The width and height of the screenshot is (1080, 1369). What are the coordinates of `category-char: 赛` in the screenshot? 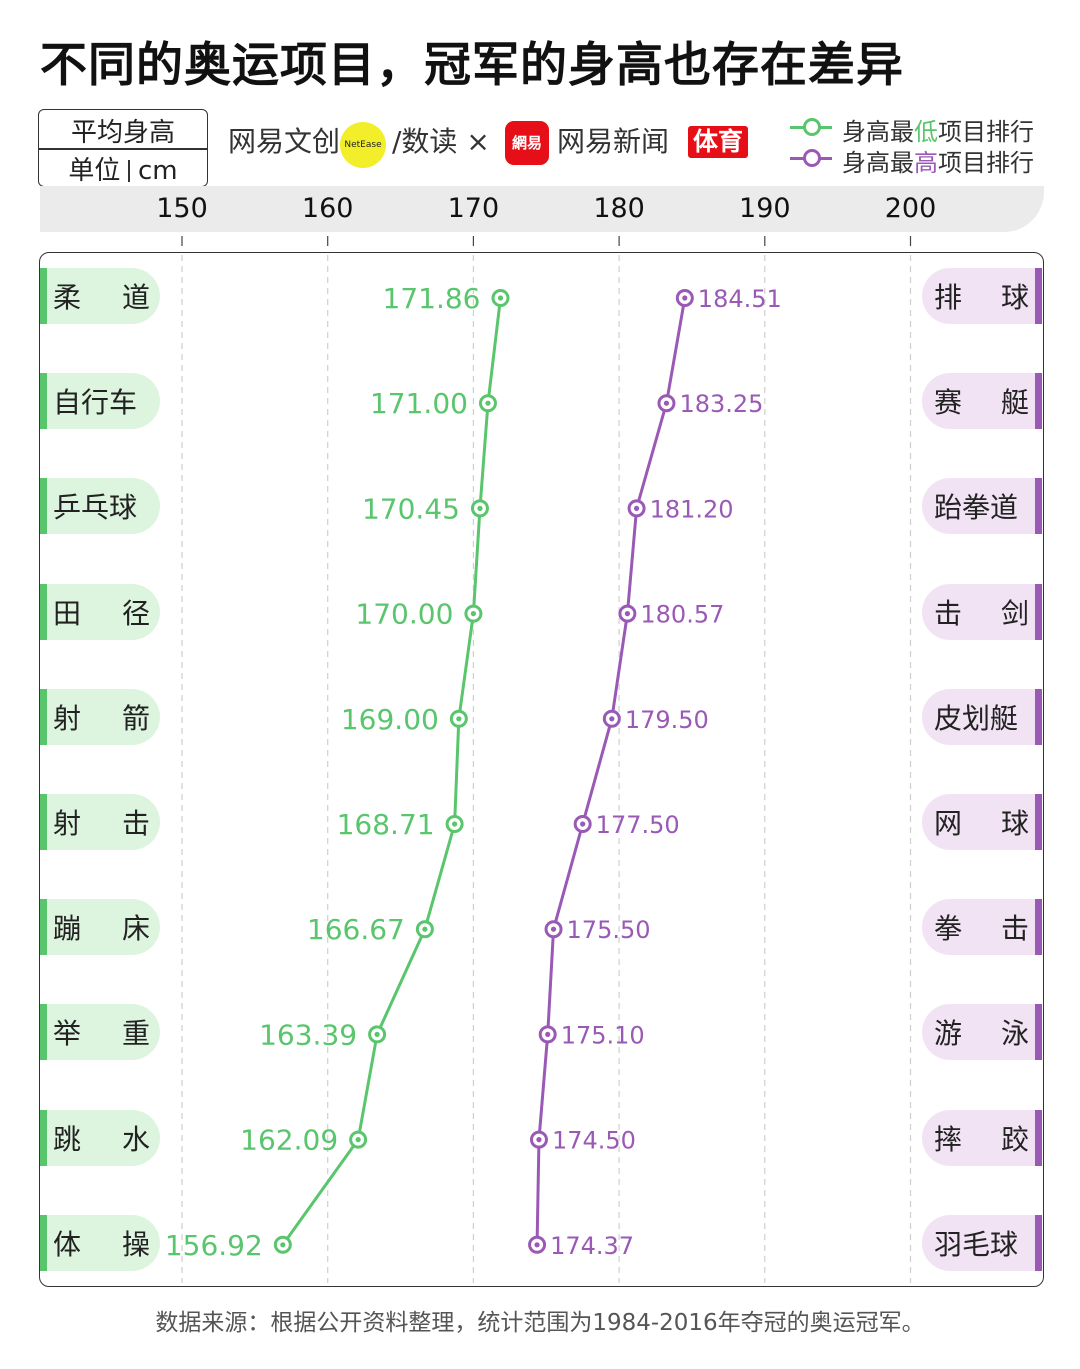 It's located at (948, 403).